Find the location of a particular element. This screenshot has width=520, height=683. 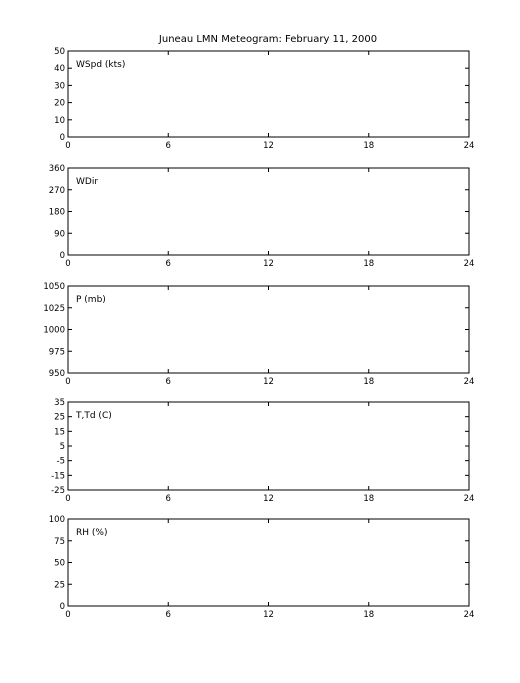

temperature-dewpoint-xtick-label-4: 24 is located at coordinates (469, 499).